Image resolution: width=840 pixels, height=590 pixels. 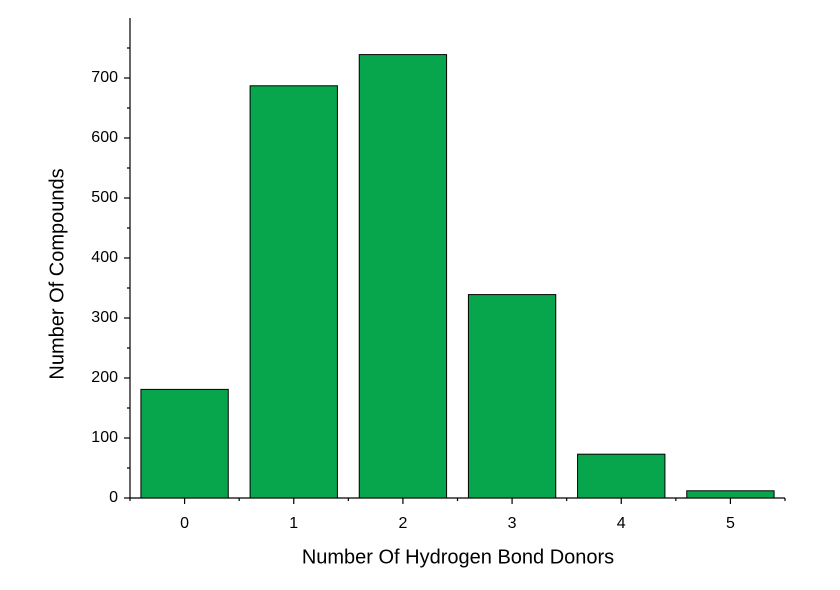 What do you see at coordinates (104, 257) in the screenshot?
I see `y-tick-label: 400` at bounding box center [104, 257].